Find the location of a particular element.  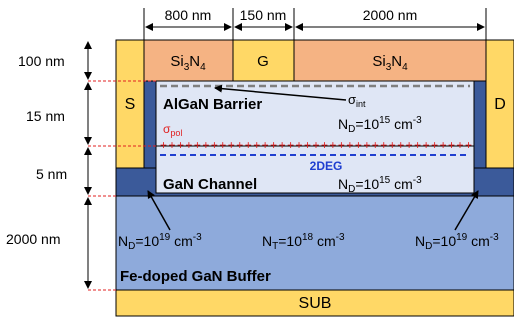

channel-doping: ND=1015 cm-3 is located at coordinates (380, 185).